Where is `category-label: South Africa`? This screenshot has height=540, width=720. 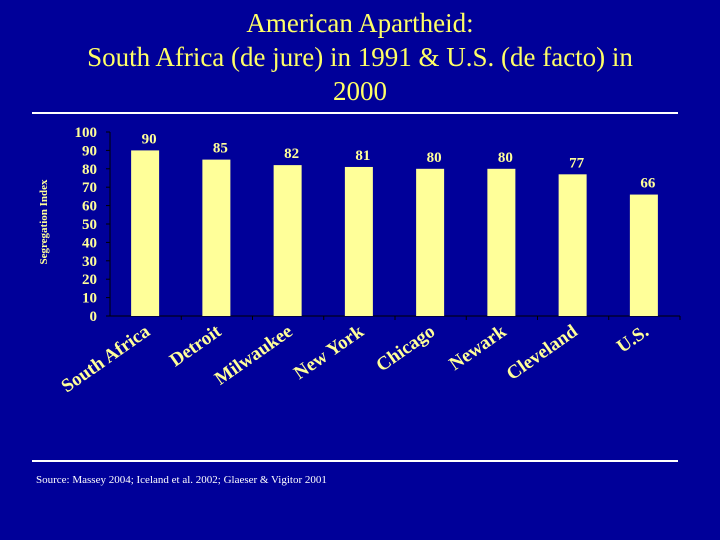
category-label: South Africa is located at coordinates (106, 359).